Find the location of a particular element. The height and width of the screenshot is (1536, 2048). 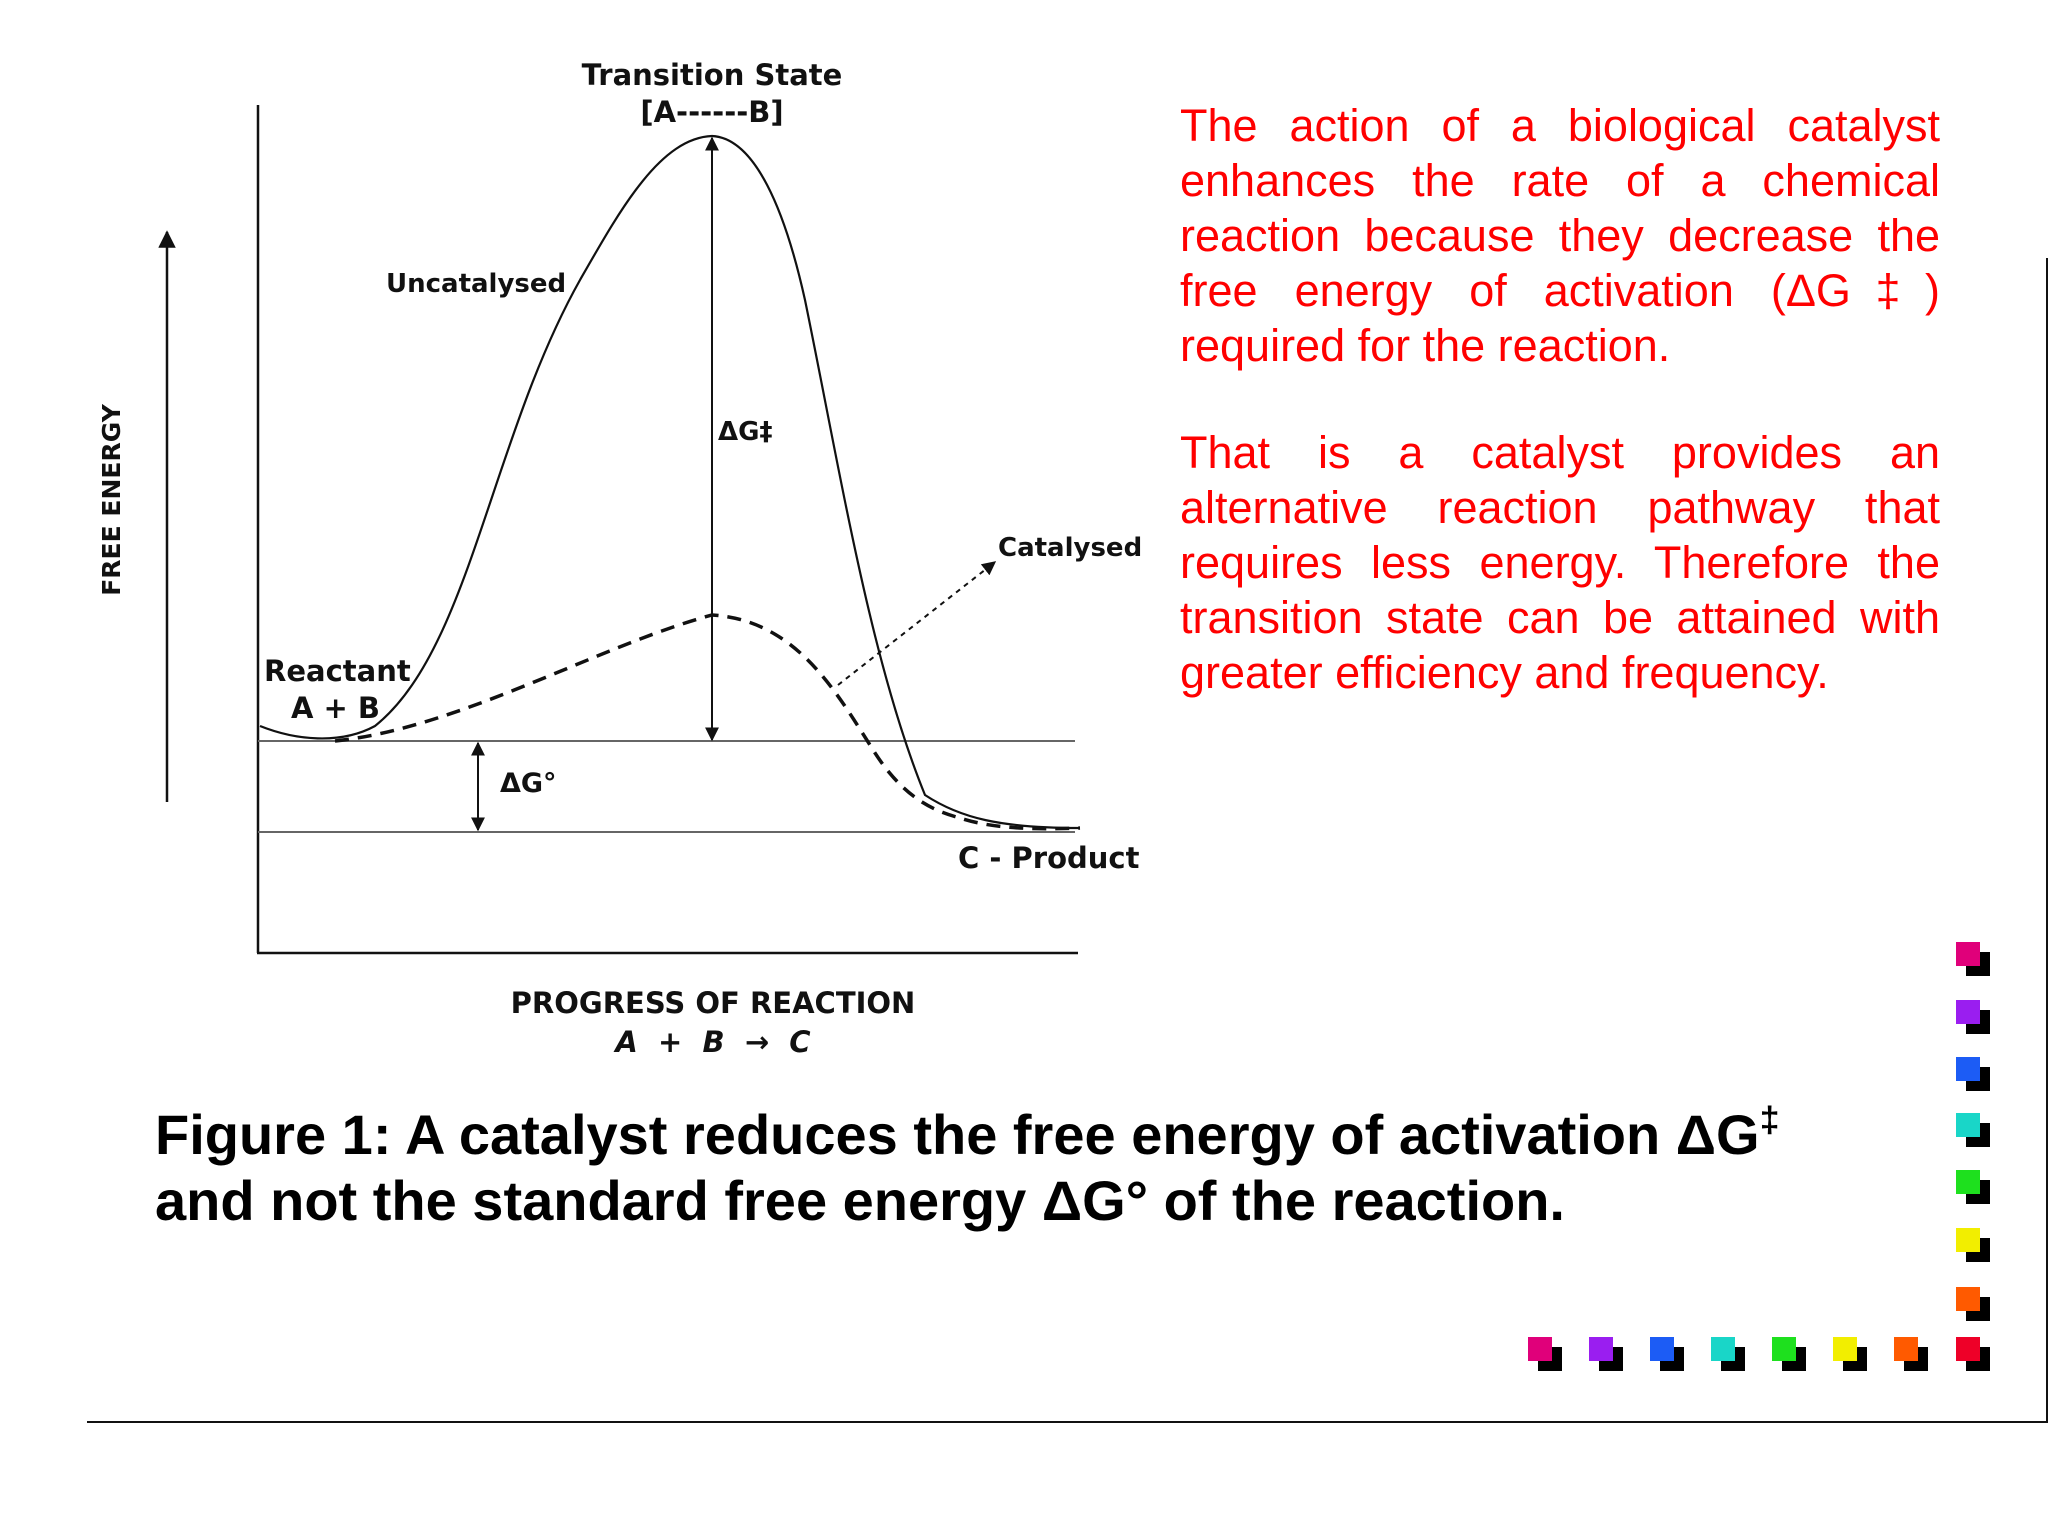

reactant-formula: A + B is located at coordinates (335, 708).